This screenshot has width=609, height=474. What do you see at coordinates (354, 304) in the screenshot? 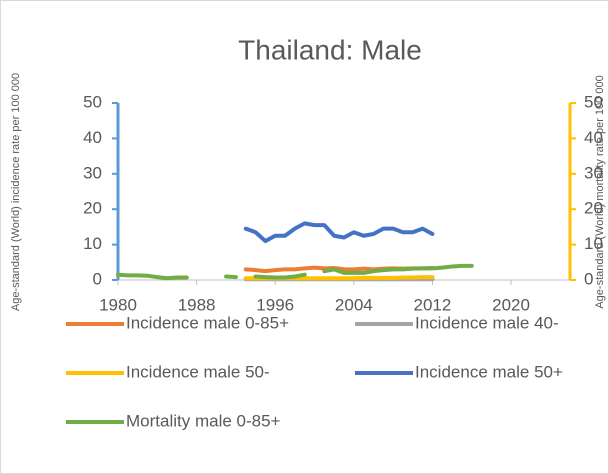
I see `x-tick-label: 2004` at bounding box center [354, 304].